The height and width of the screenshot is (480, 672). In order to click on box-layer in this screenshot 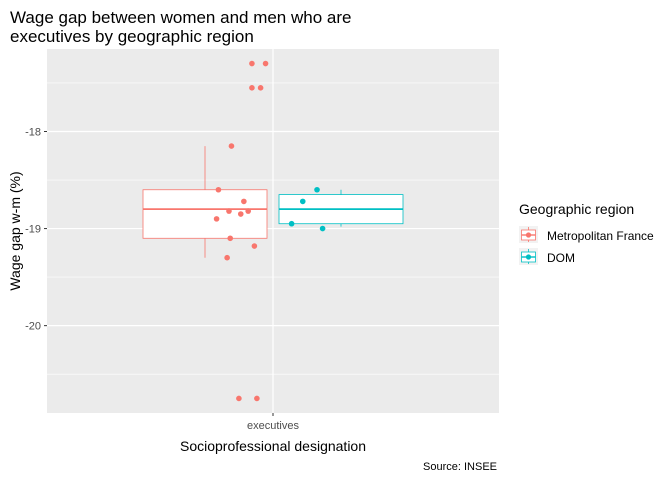, I will do `click(273, 202)`.